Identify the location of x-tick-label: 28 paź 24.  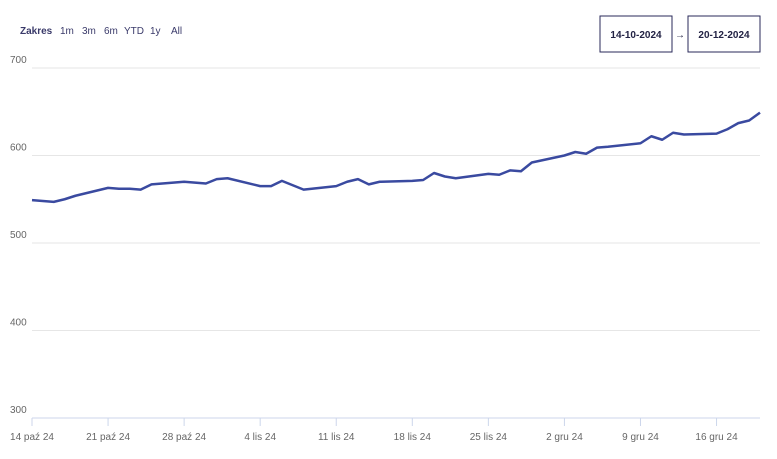
(184, 437).